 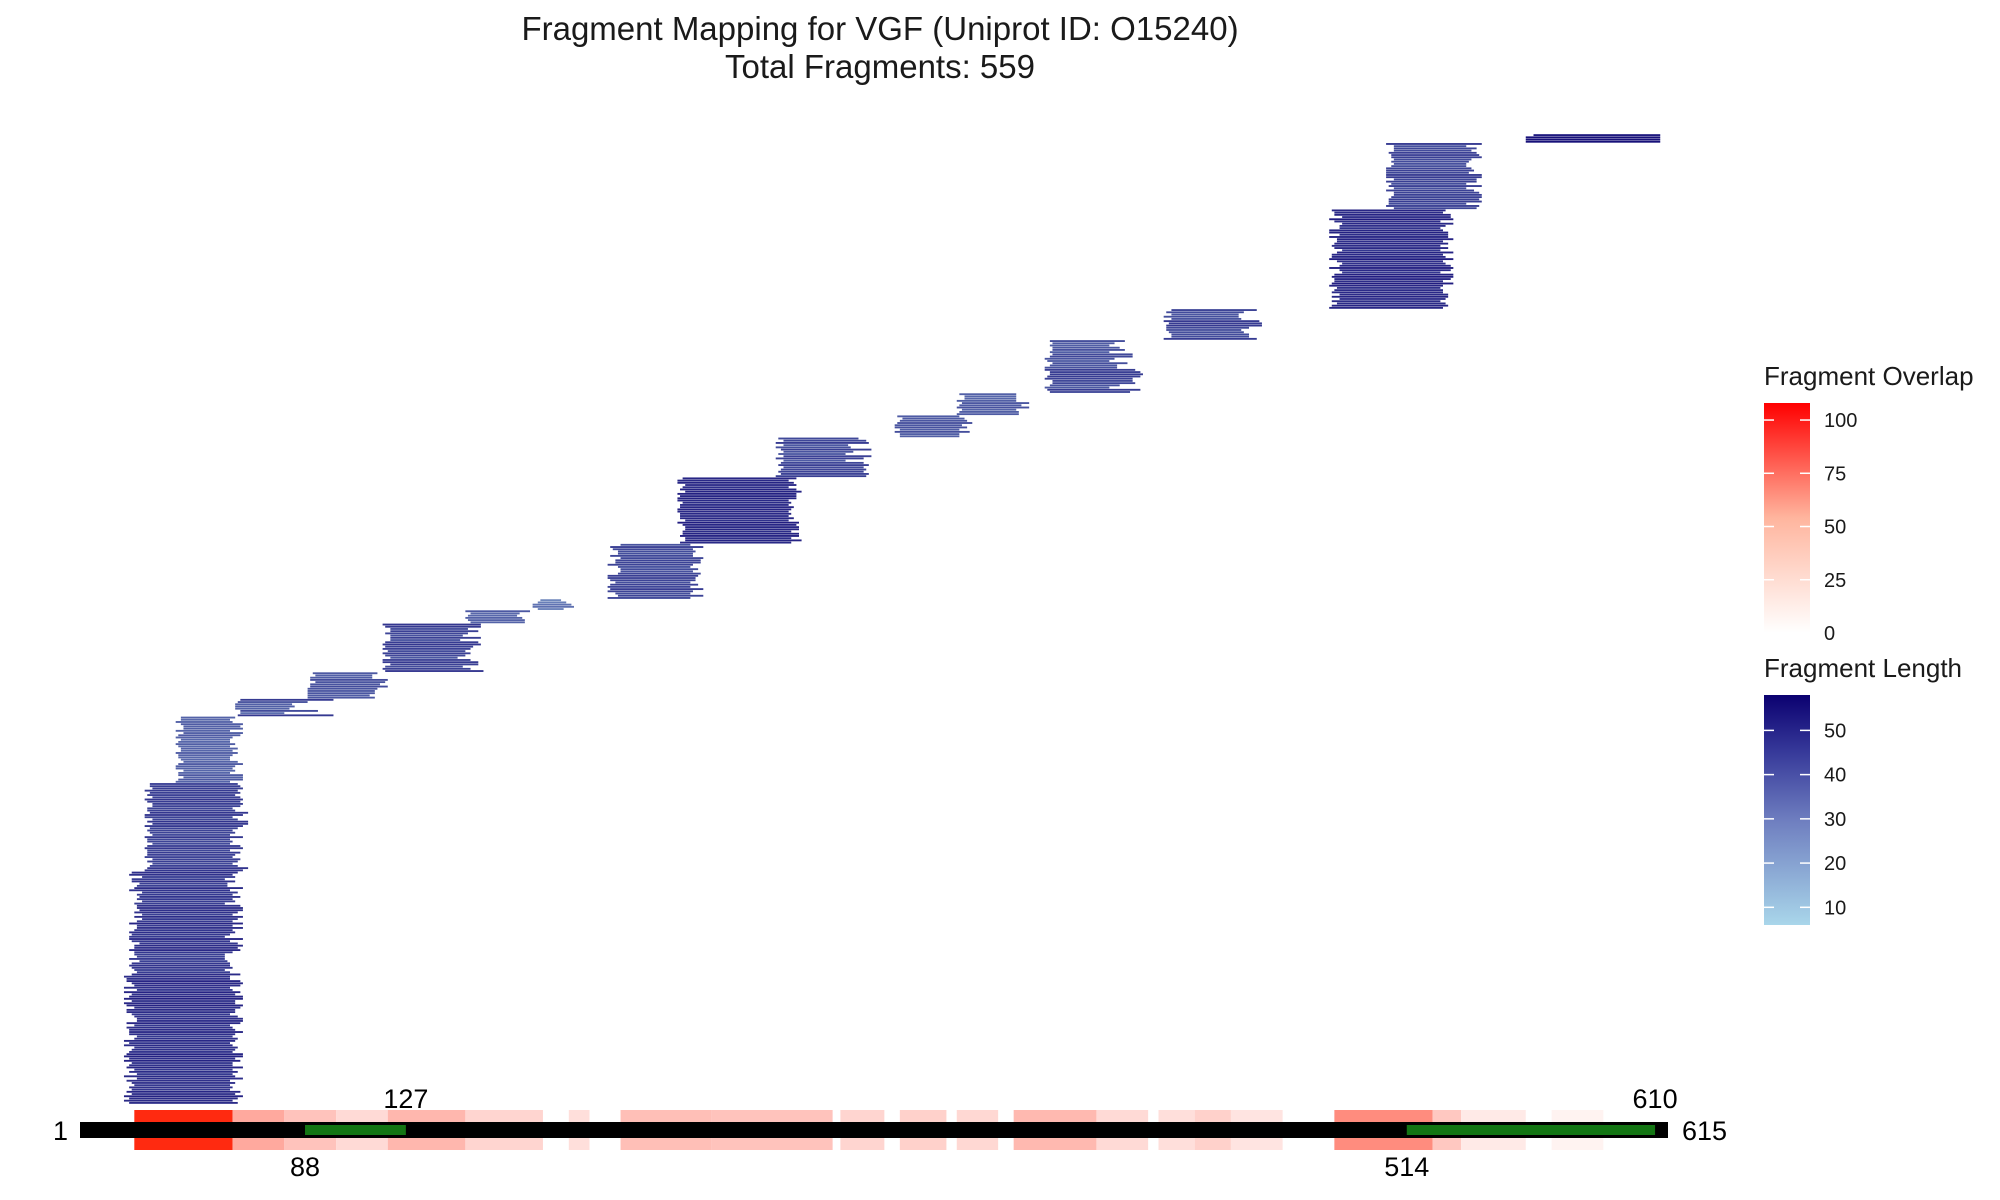 I want to click on chart-subtitle: Total Fragments: 559, so click(x=880, y=66).